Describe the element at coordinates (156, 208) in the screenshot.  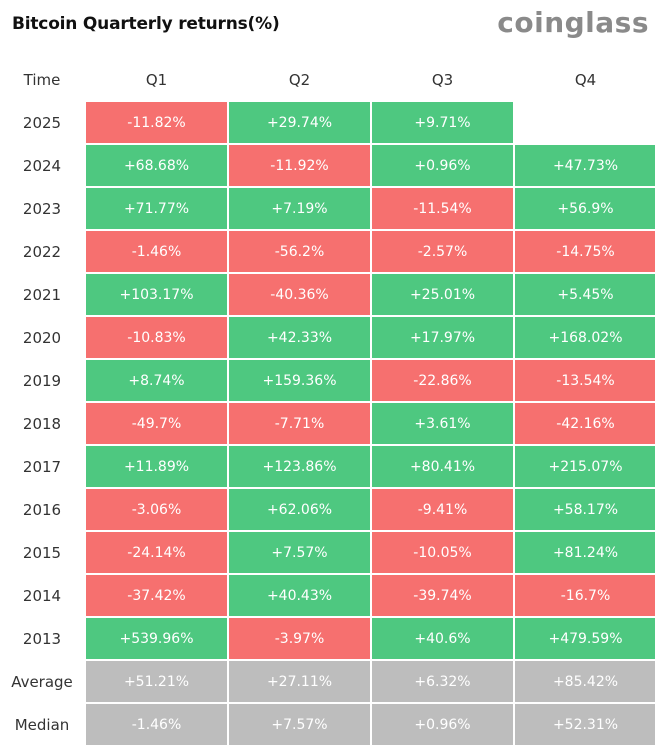
I see `return-cell: +71.77%` at that location.